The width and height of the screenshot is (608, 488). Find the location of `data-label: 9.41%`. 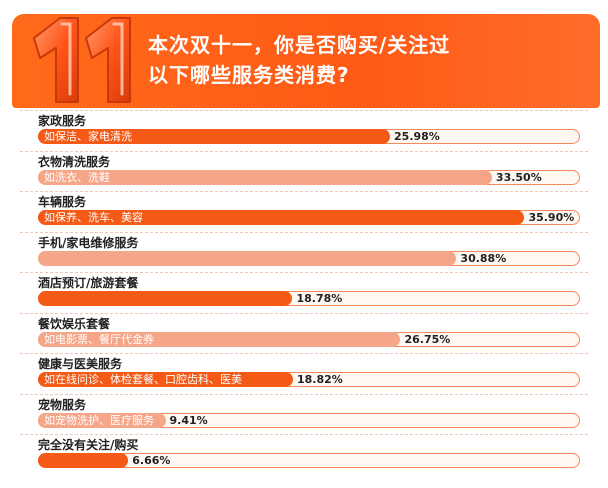

data-label: 9.41% is located at coordinates (188, 420).